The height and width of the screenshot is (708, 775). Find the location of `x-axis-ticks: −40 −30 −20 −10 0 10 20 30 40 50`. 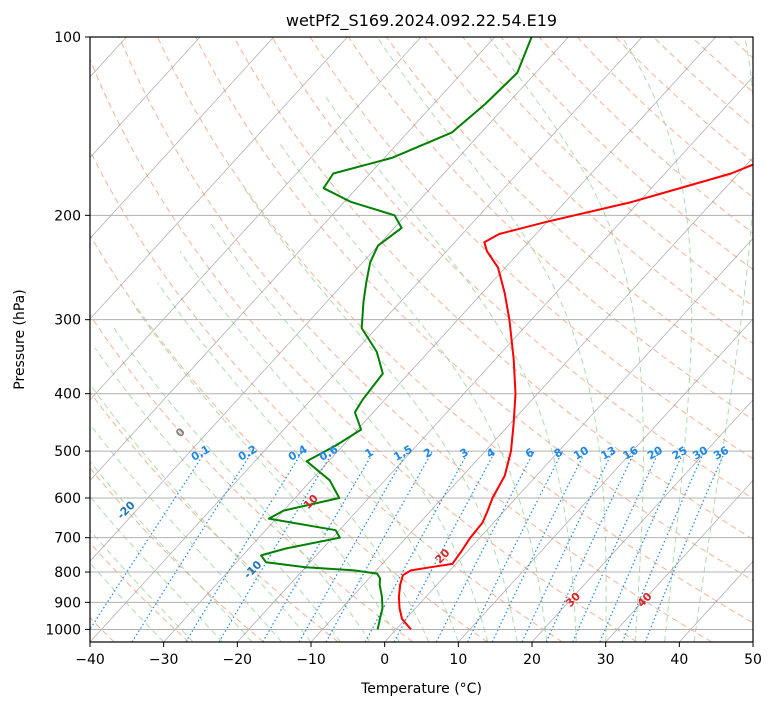

x-axis-ticks: −40 −30 −20 −10 0 10 20 30 40 50 is located at coordinates (418, 655).